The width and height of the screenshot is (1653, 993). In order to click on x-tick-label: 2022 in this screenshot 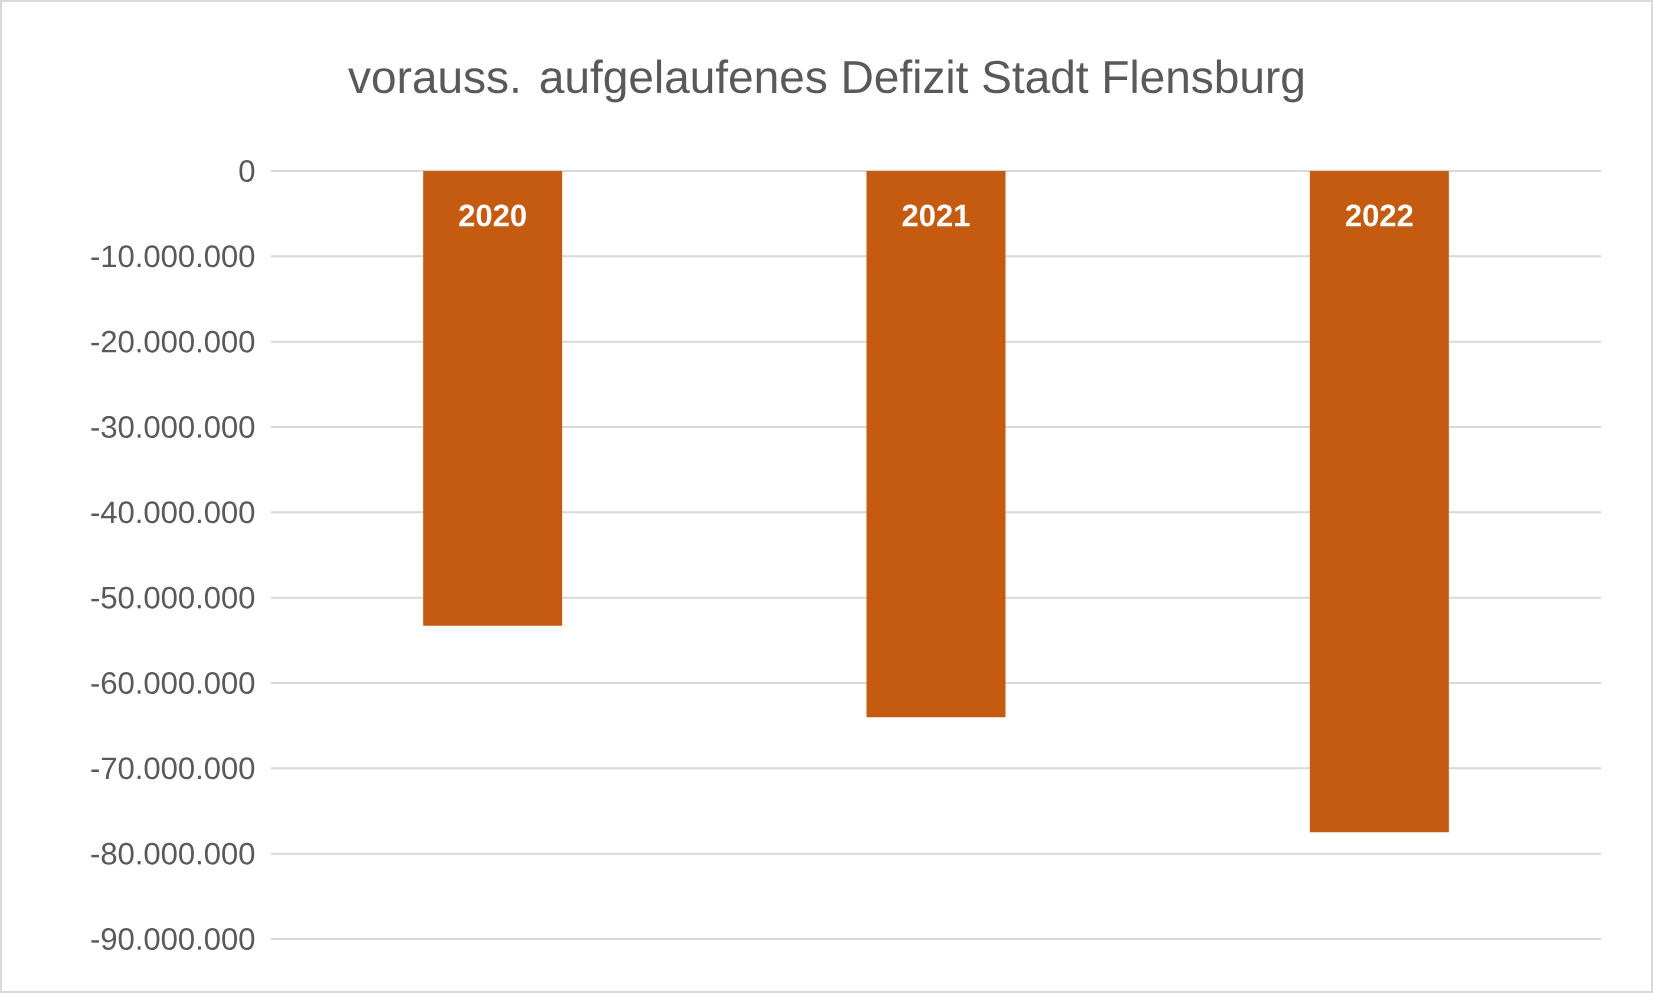, I will do `click(1379, 215)`.